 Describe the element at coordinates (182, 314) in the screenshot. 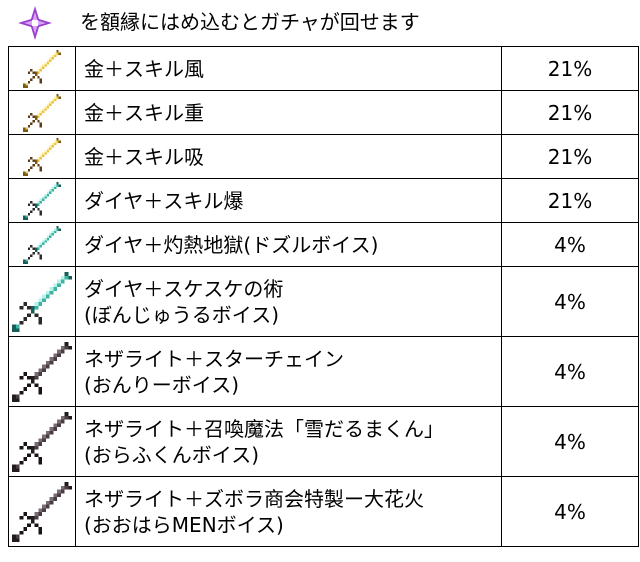

I see `item-voice-line: (ぼんじゅうるボイス)` at that location.